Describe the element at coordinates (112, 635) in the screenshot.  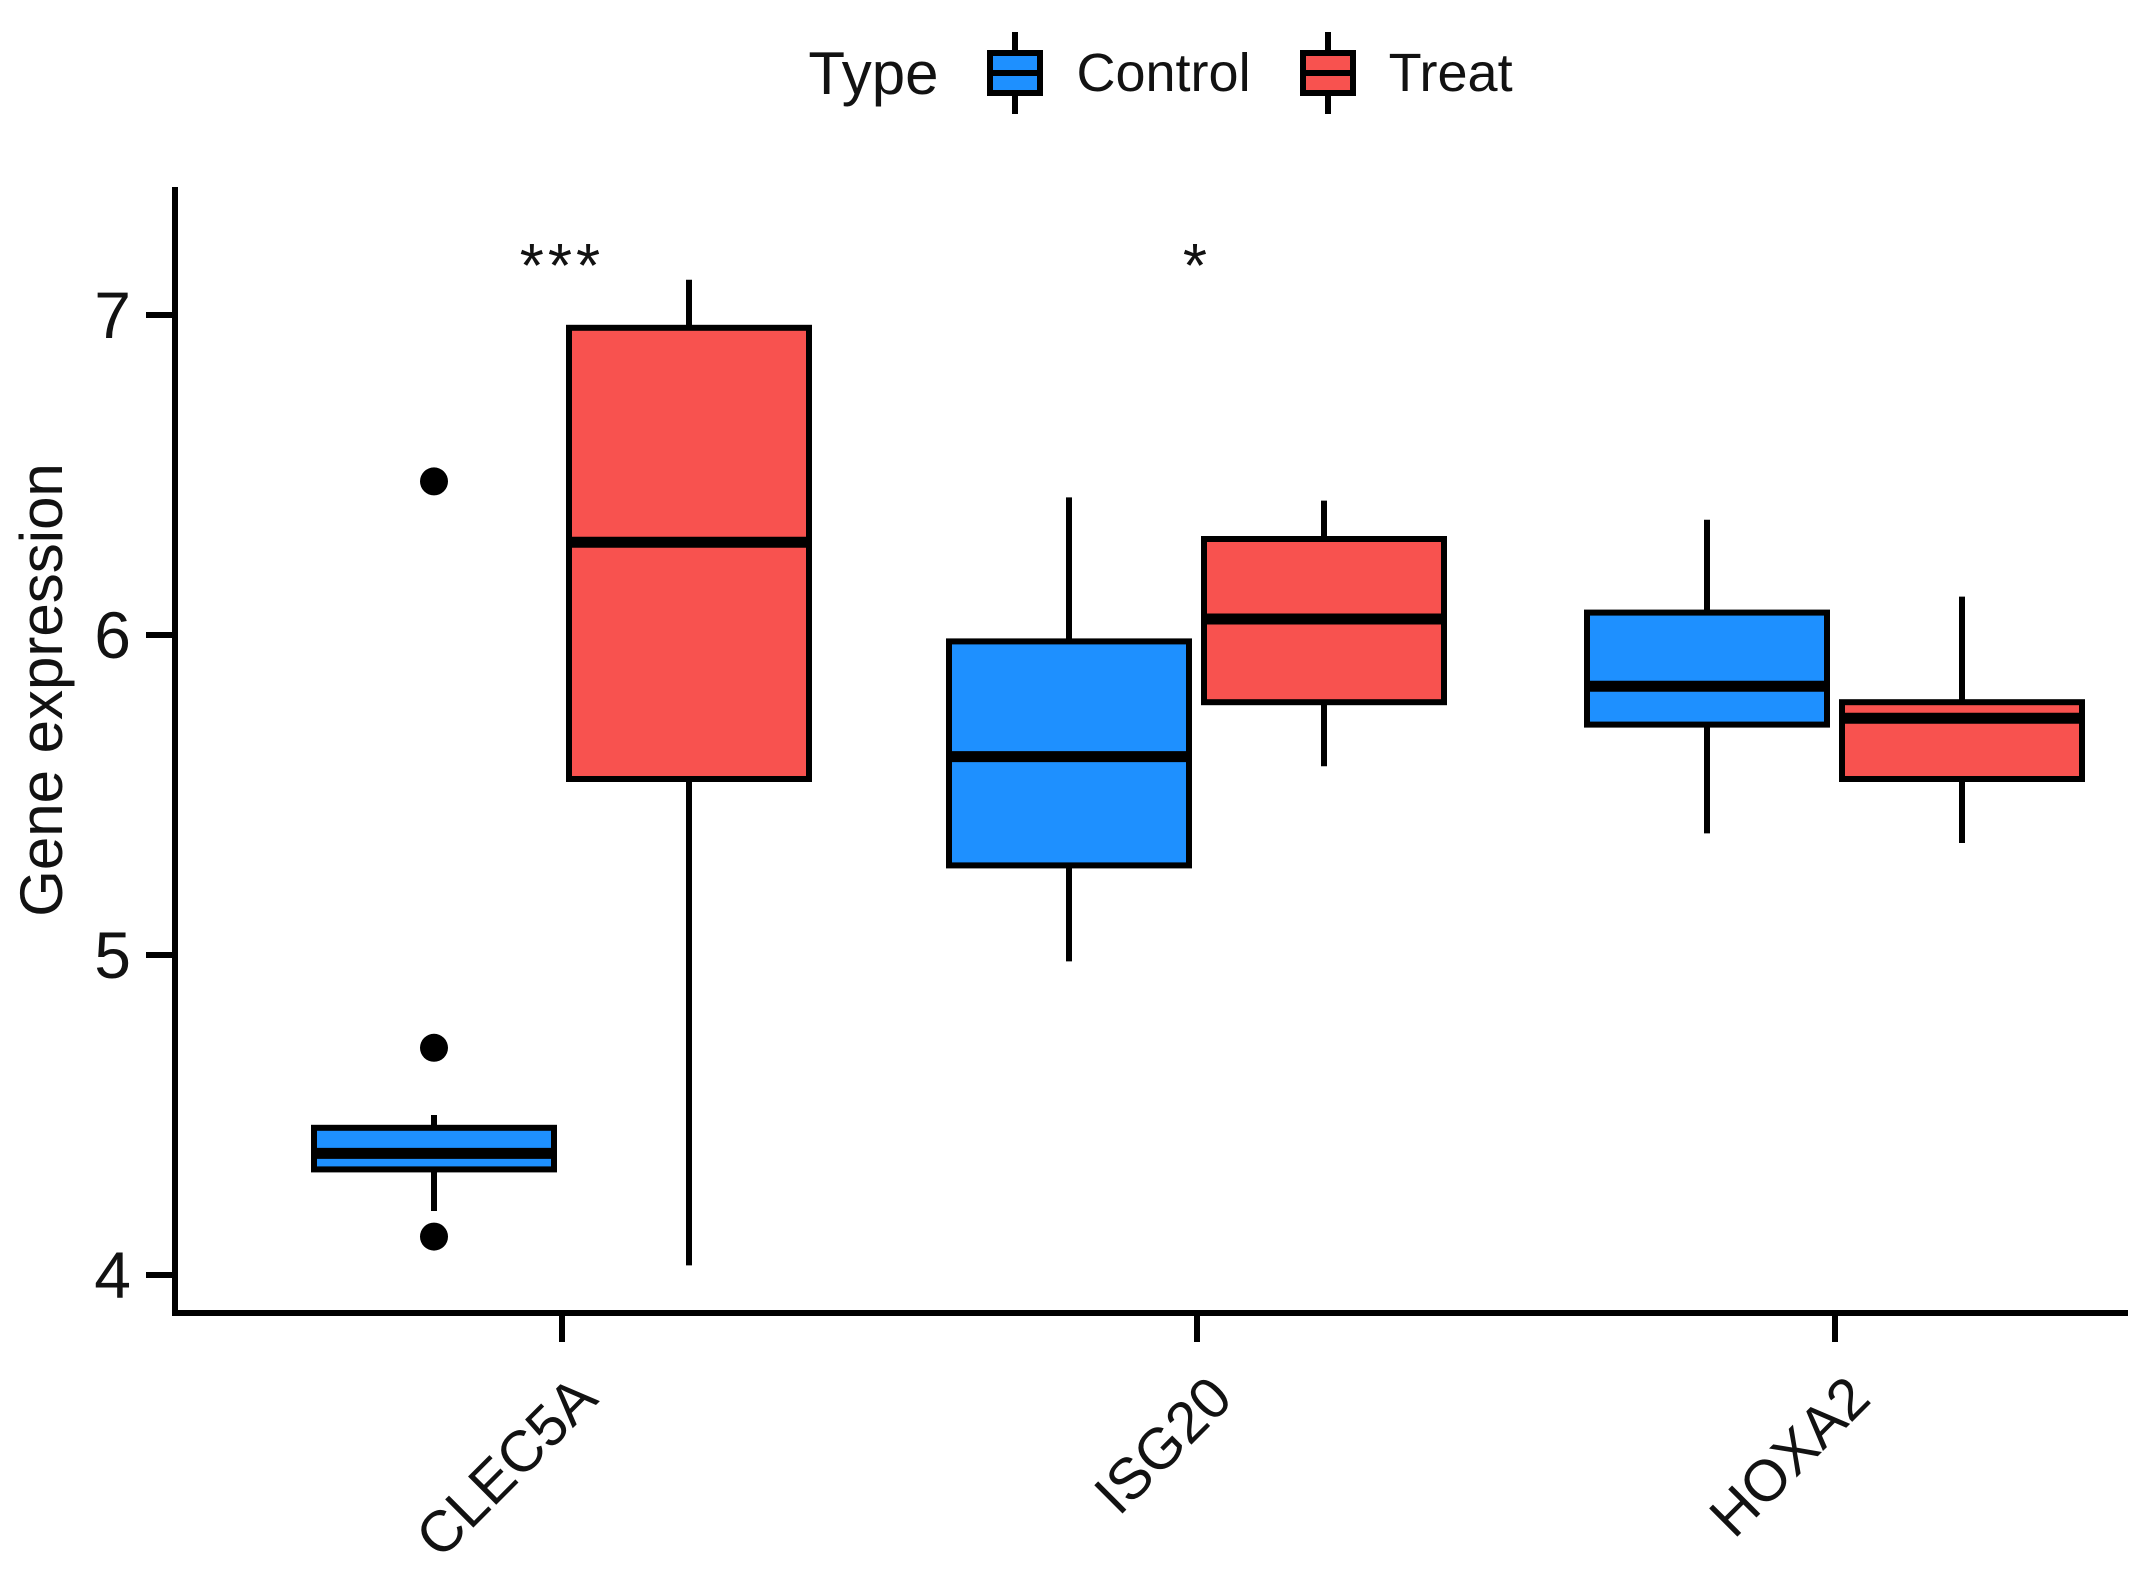
I see `y-tick-label: 6` at that location.